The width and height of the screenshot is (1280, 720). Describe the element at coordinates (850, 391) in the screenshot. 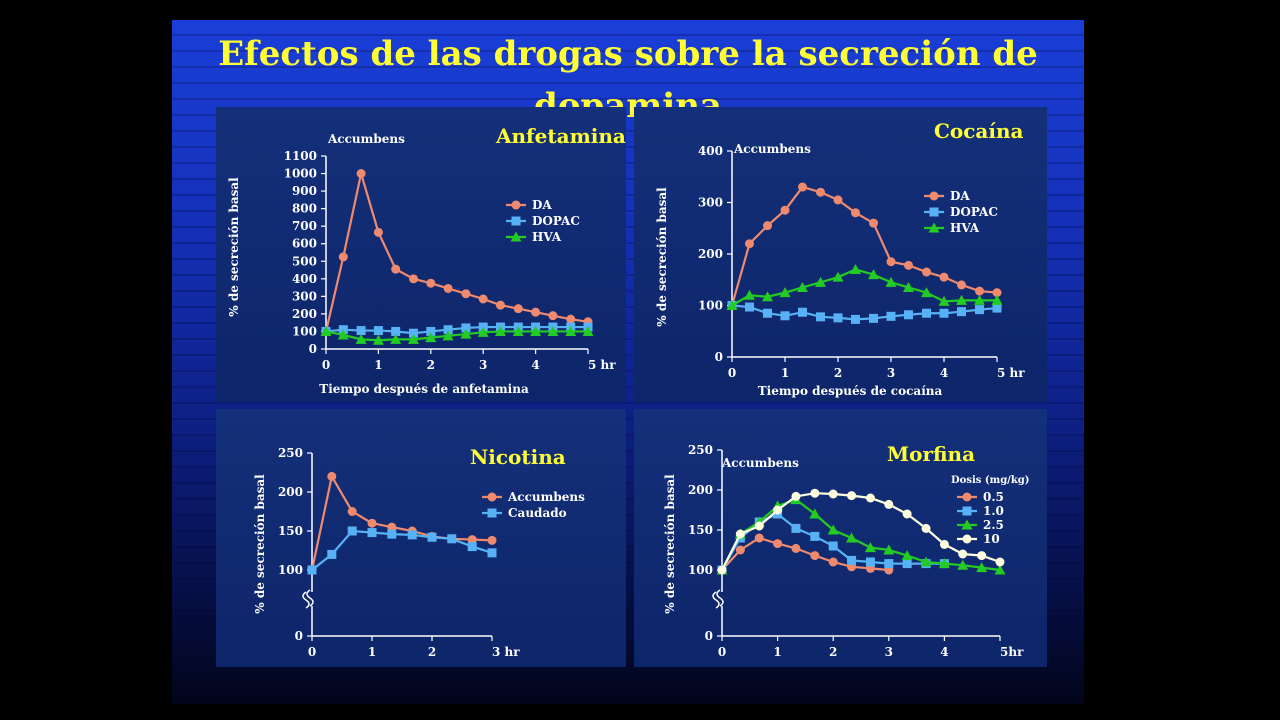

I see `x-axis-label: Tiempo después de cocaína` at that location.